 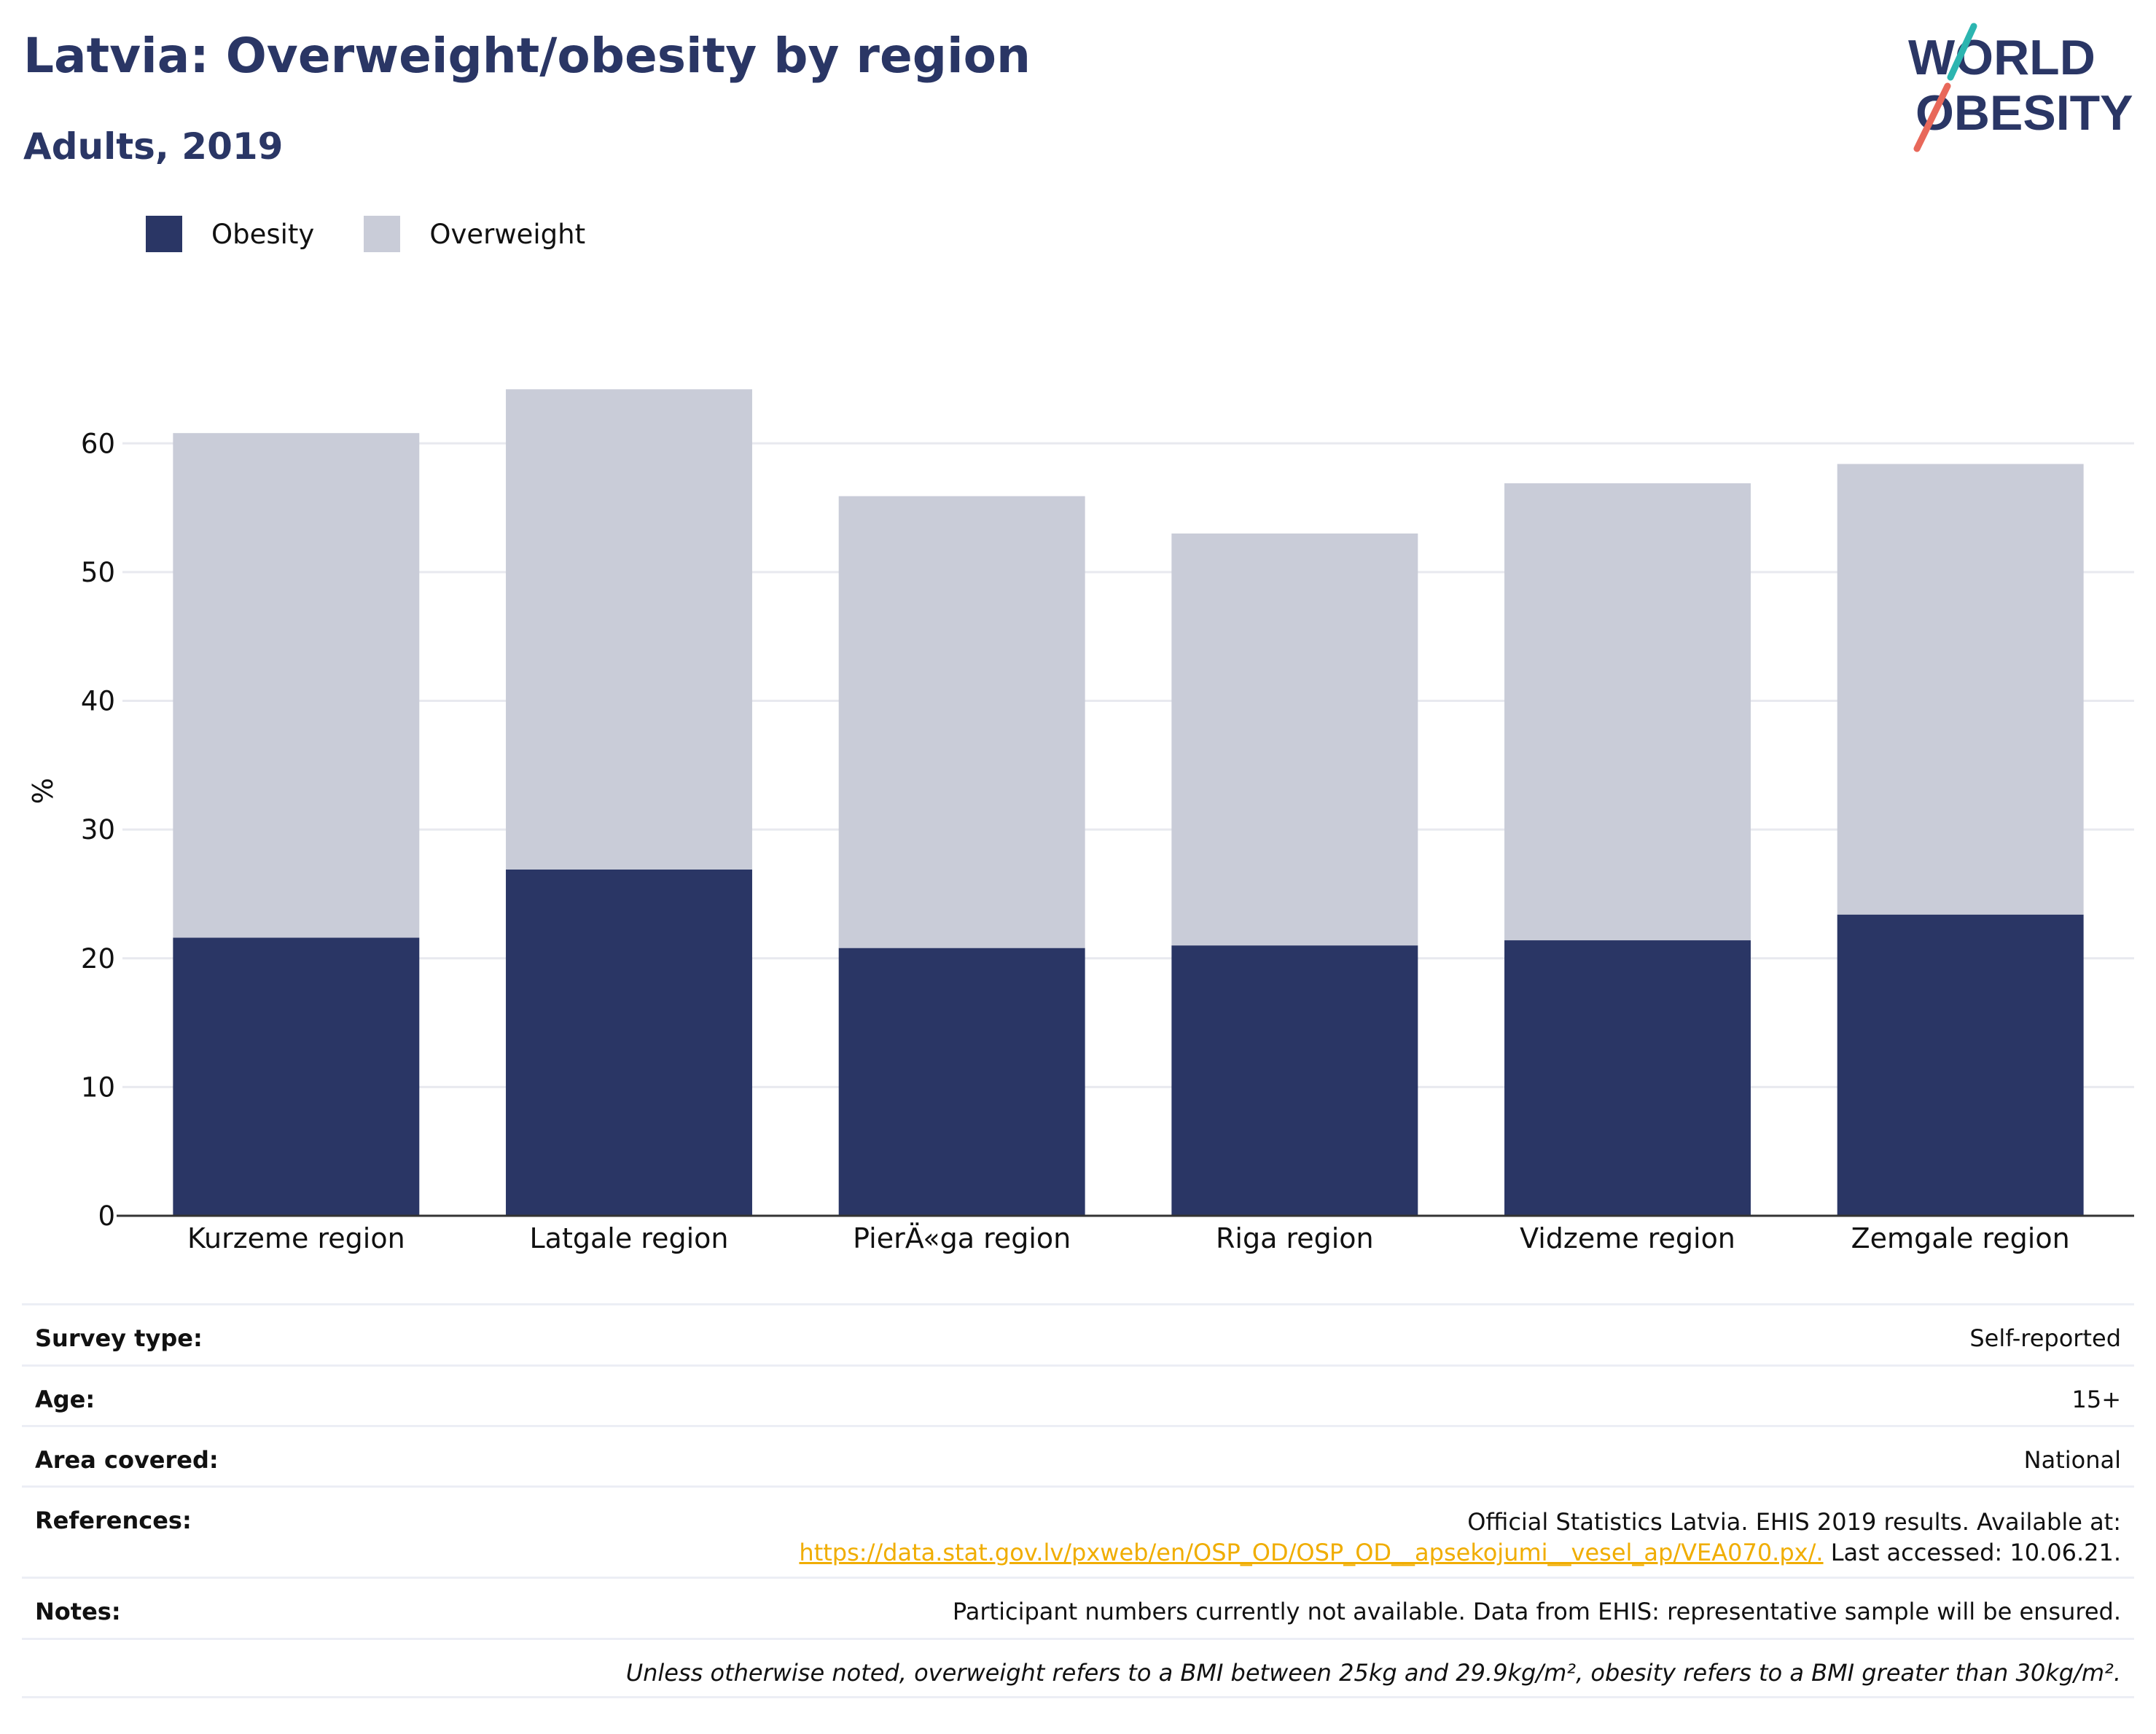 What do you see at coordinates (119, 1338) in the screenshot?
I see `survey-type-label: Survey type:` at bounding box center [119, 1338].